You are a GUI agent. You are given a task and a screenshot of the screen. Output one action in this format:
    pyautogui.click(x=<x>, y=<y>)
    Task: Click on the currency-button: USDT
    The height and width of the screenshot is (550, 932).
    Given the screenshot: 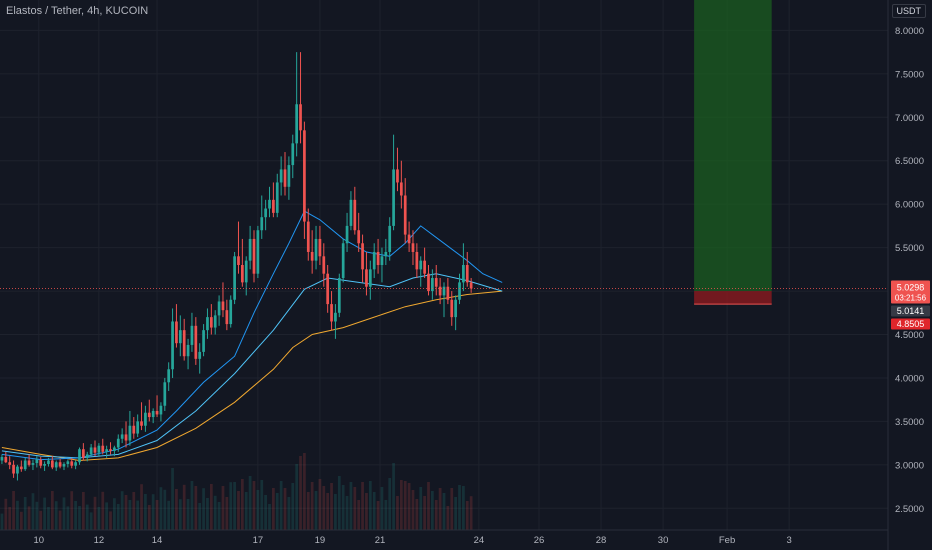 What is the action you would take?
    pyautogui.click(x=908, y=11)
    